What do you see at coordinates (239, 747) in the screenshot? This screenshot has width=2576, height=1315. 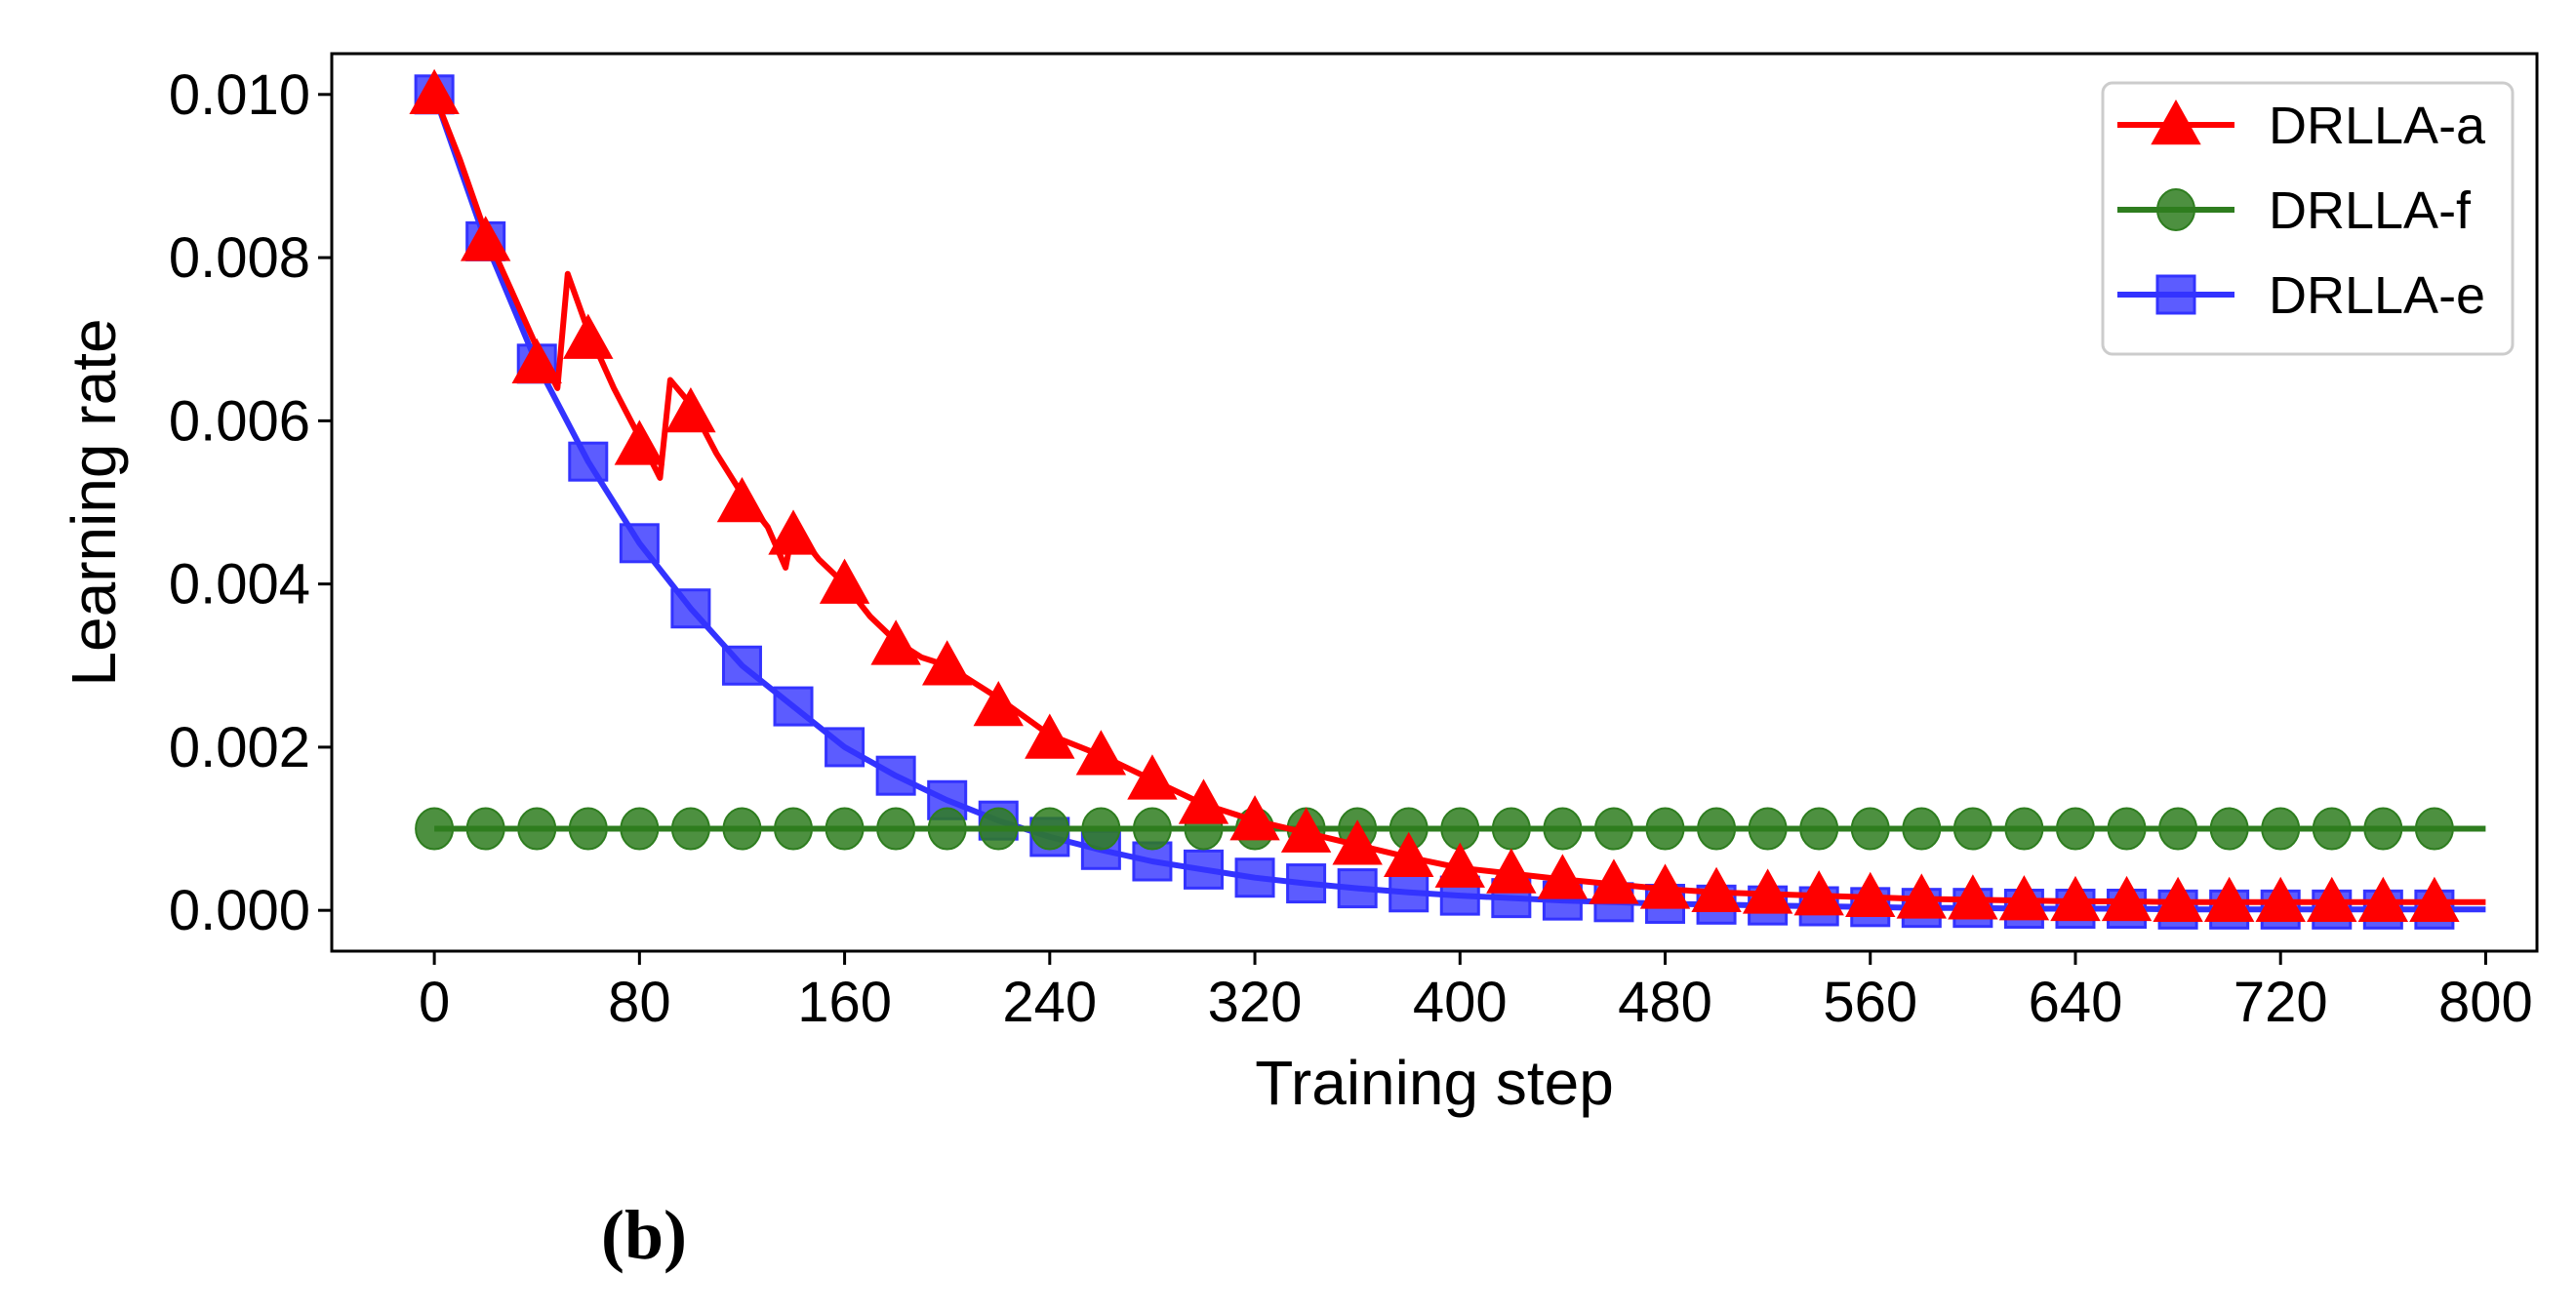 I see `y-tick-label: 0.002` at bounding box center [239, 747].